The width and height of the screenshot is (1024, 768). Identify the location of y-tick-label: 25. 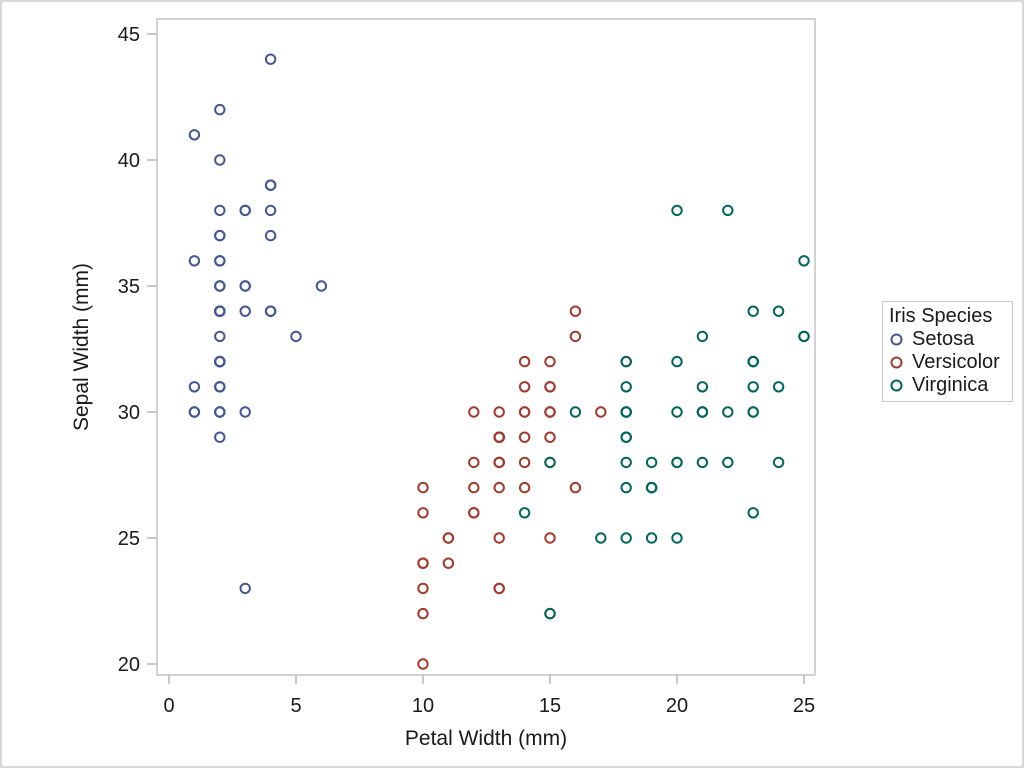
(129, 539).